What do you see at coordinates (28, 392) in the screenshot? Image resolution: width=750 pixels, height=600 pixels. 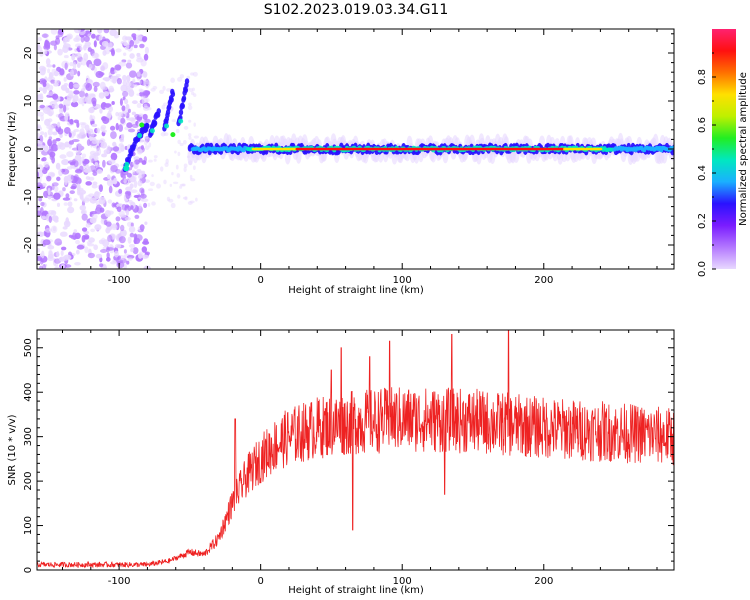 I see `snr-y-tick-label: 400` at bounding box center [28, 392].